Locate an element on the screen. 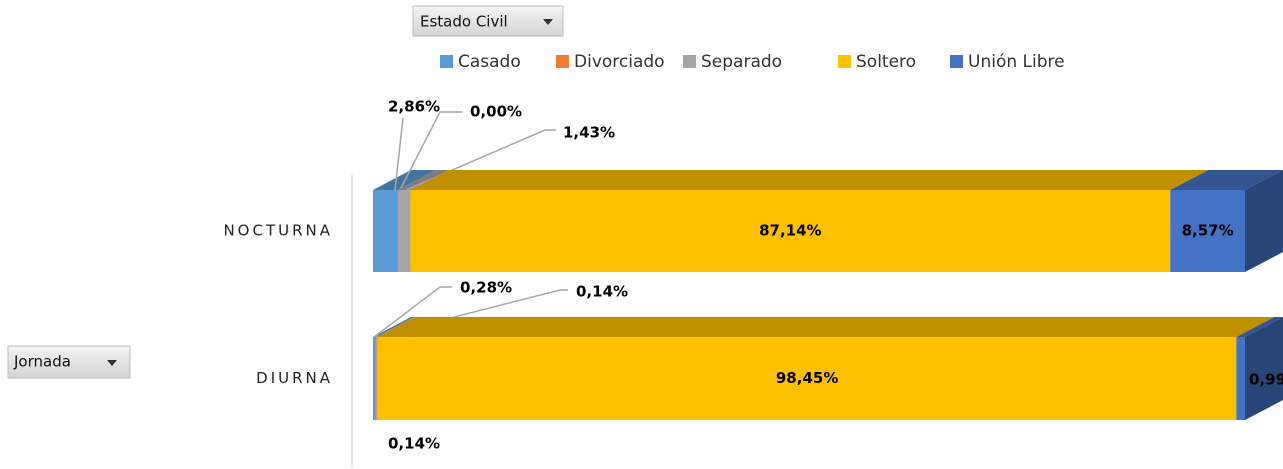 The image size is (1283, 469). category-label: NOCTURNA is located at coordinates (278, 231).